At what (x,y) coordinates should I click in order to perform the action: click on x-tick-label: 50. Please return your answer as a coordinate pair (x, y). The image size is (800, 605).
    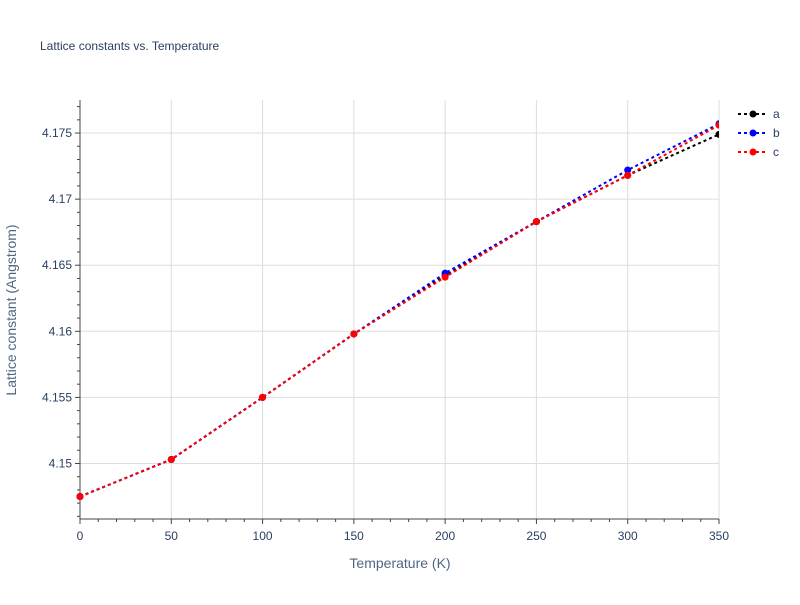
    Looking at the image, I should click on (172, 536).